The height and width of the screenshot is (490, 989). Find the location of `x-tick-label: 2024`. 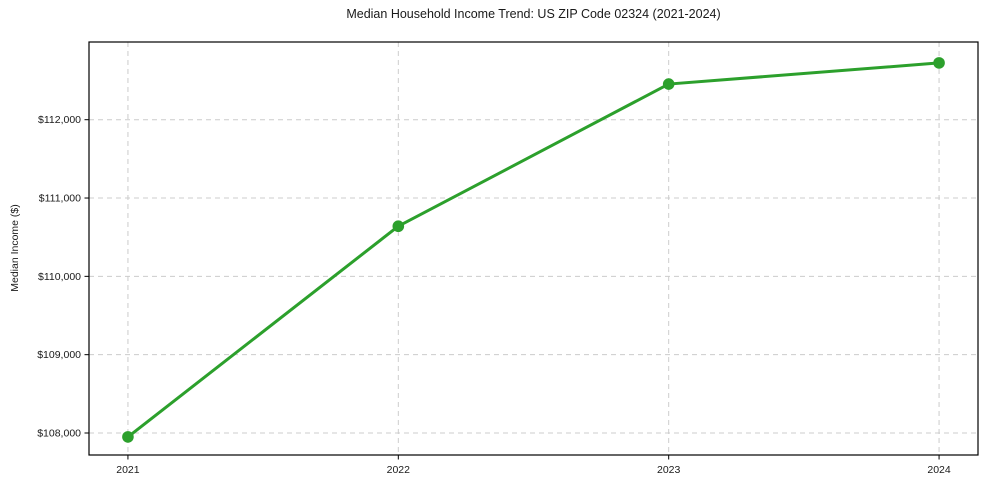

x-tick-label: 2024 is located at coordinates (939, 470).